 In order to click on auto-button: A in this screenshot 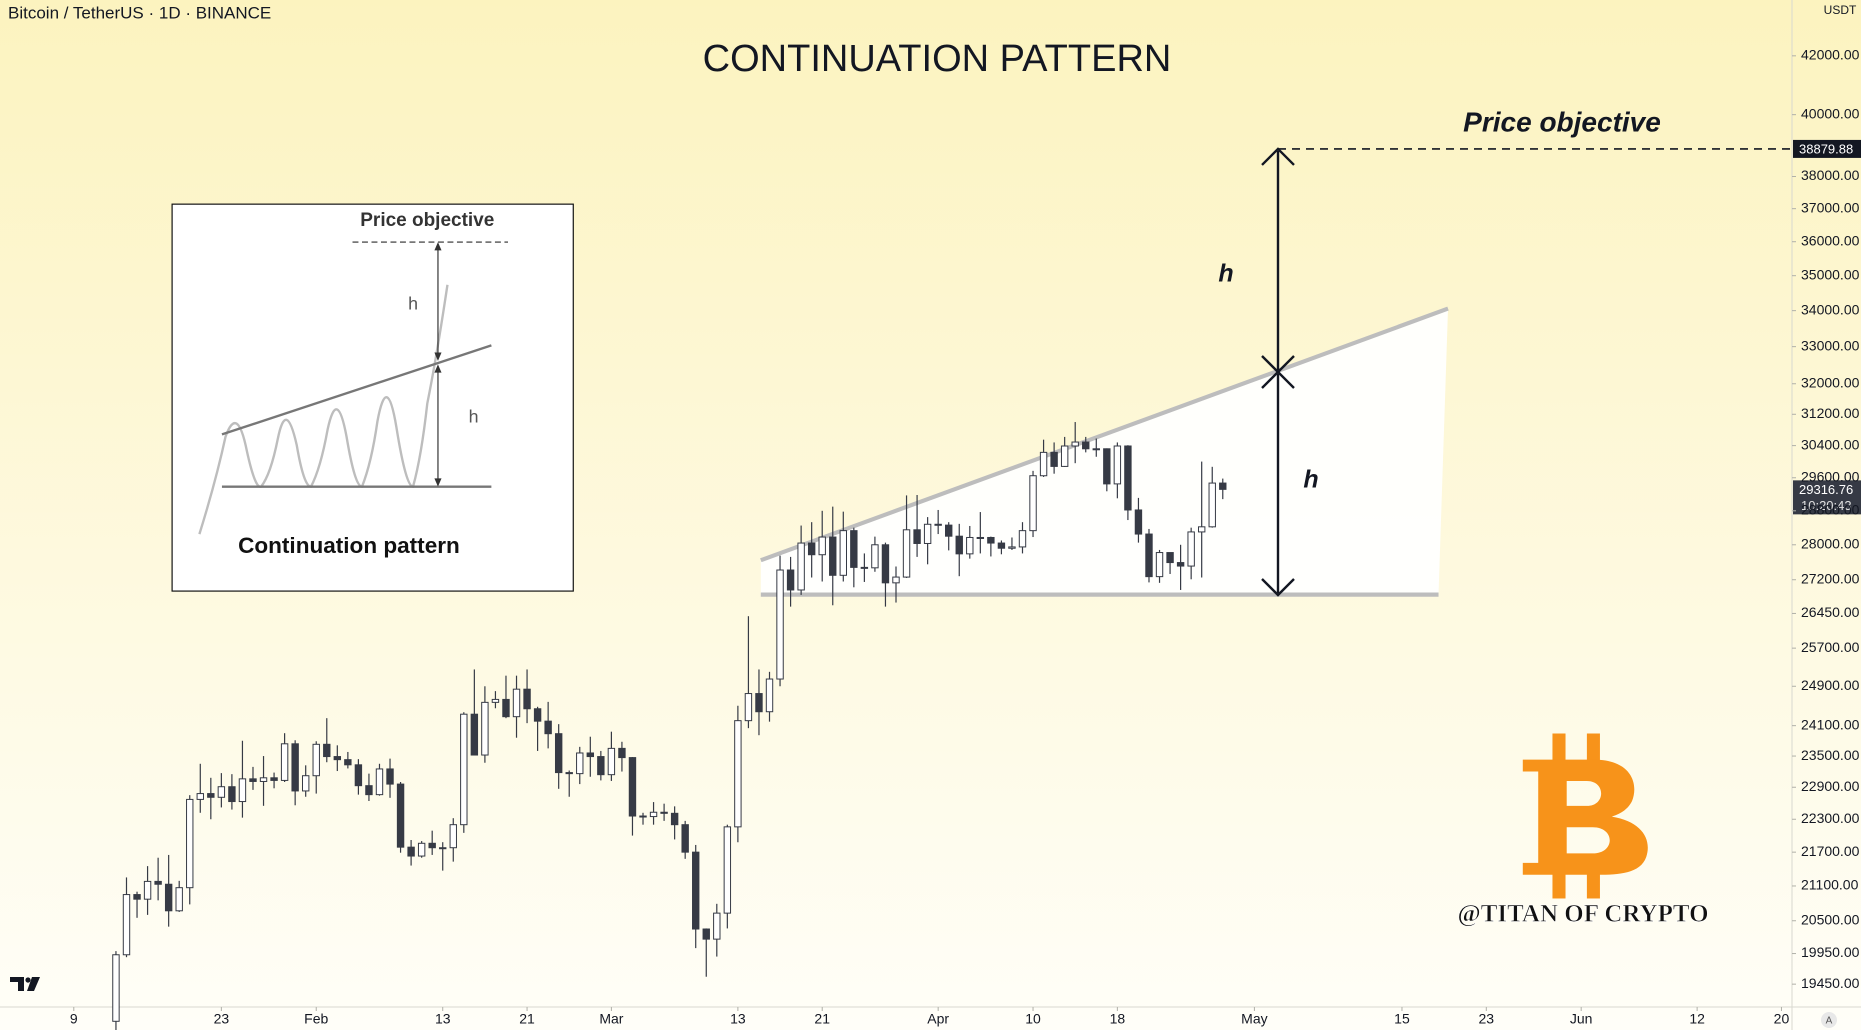, I will do `click(1829, 1021)`.